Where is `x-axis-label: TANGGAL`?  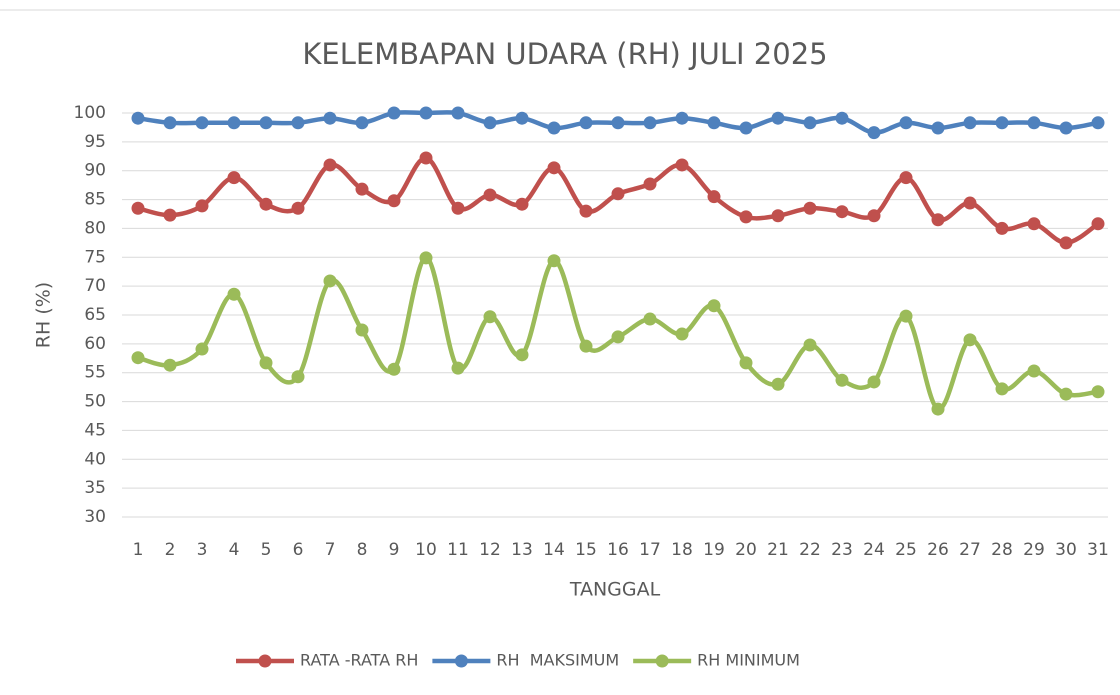
x-axis-label: TANGGAL is located at coordinates (615, 590).